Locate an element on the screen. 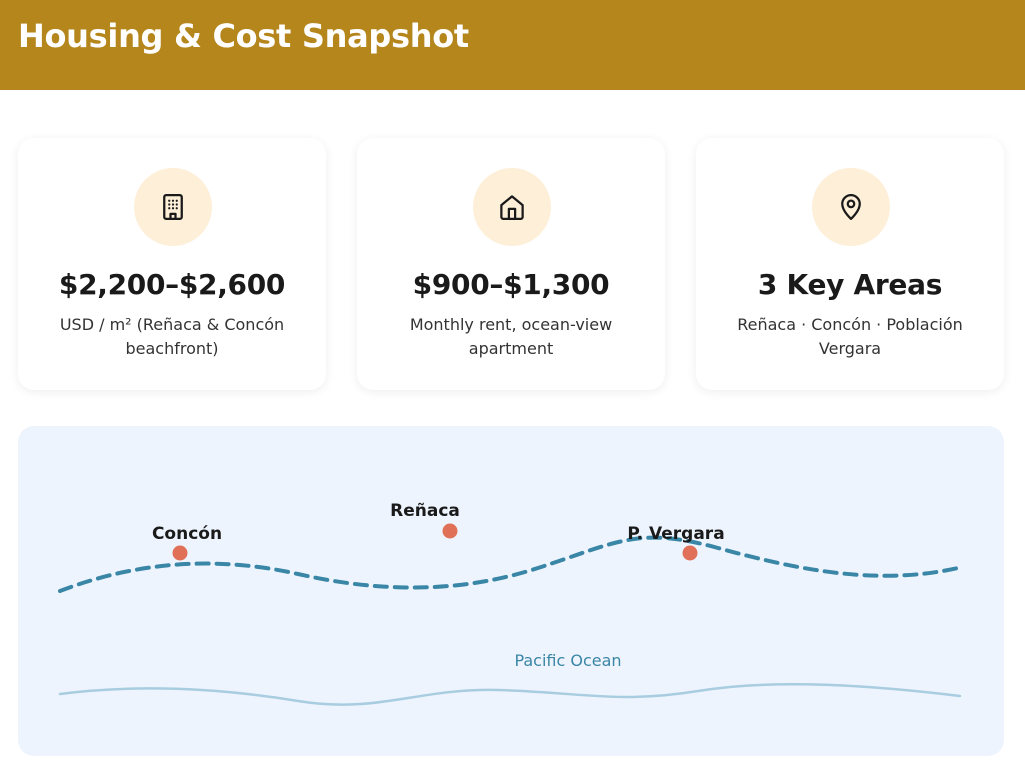  card-value: $900–$1,300 is located at coordinates (511, 284).